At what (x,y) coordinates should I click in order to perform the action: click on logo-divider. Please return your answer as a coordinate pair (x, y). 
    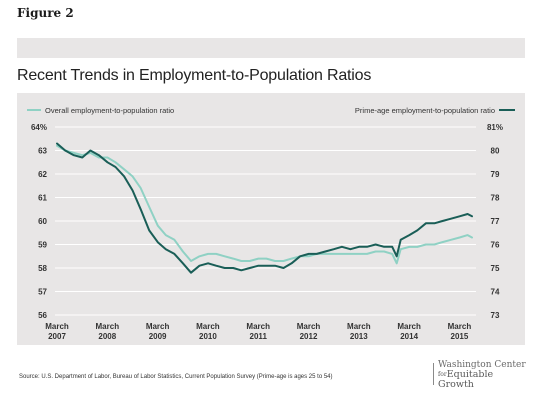
    Looking at the image, I should click on (433, 374).